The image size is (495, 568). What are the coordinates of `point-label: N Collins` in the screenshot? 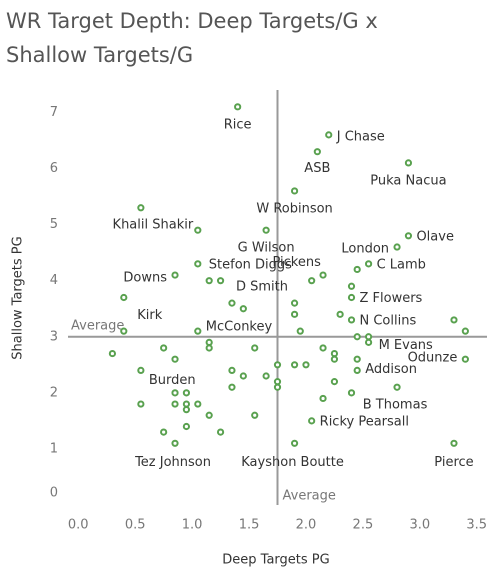 It's located at (388, 320).